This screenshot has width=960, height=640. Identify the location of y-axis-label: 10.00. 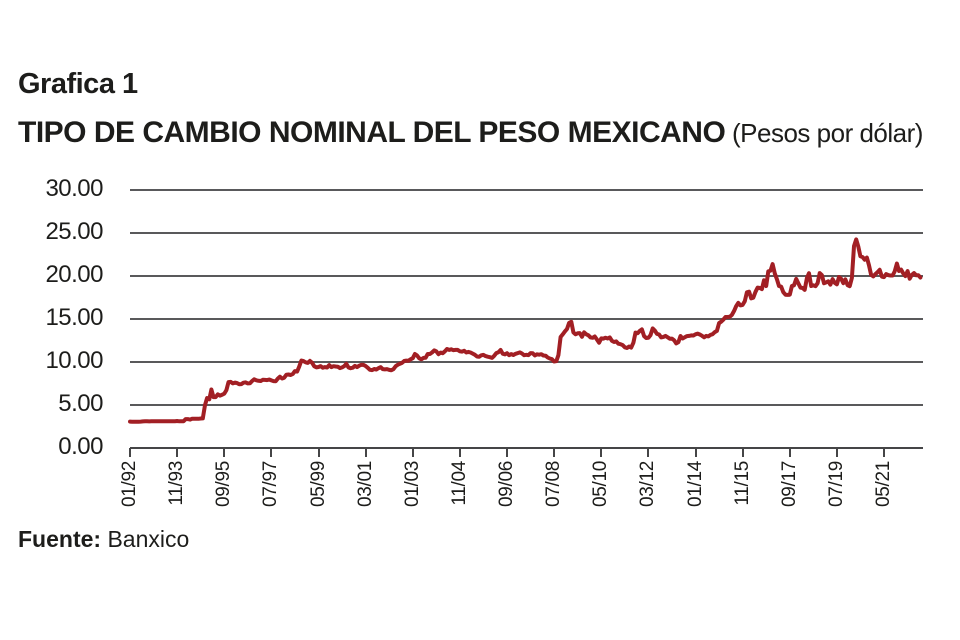
(74, 360).